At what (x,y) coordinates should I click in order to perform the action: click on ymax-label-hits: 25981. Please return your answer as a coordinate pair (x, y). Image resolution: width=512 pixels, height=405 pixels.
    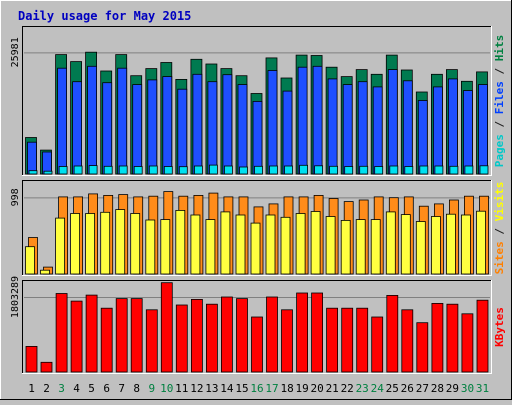
    Looking at the image, I should click on (15, 52).